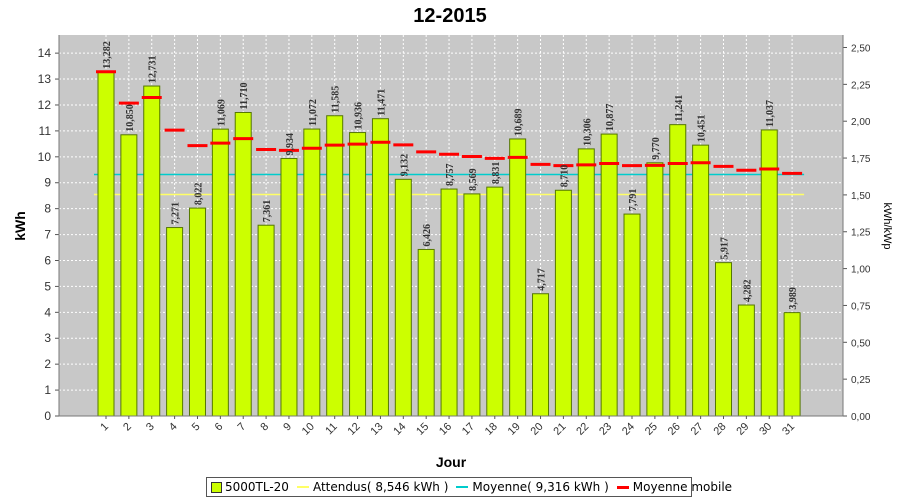 The image size is (900, 500). What do you see at coordinates (861, 380) in the screenshot?
I see `y2-tick-label: 0,25` at bounding box center [861, 380].